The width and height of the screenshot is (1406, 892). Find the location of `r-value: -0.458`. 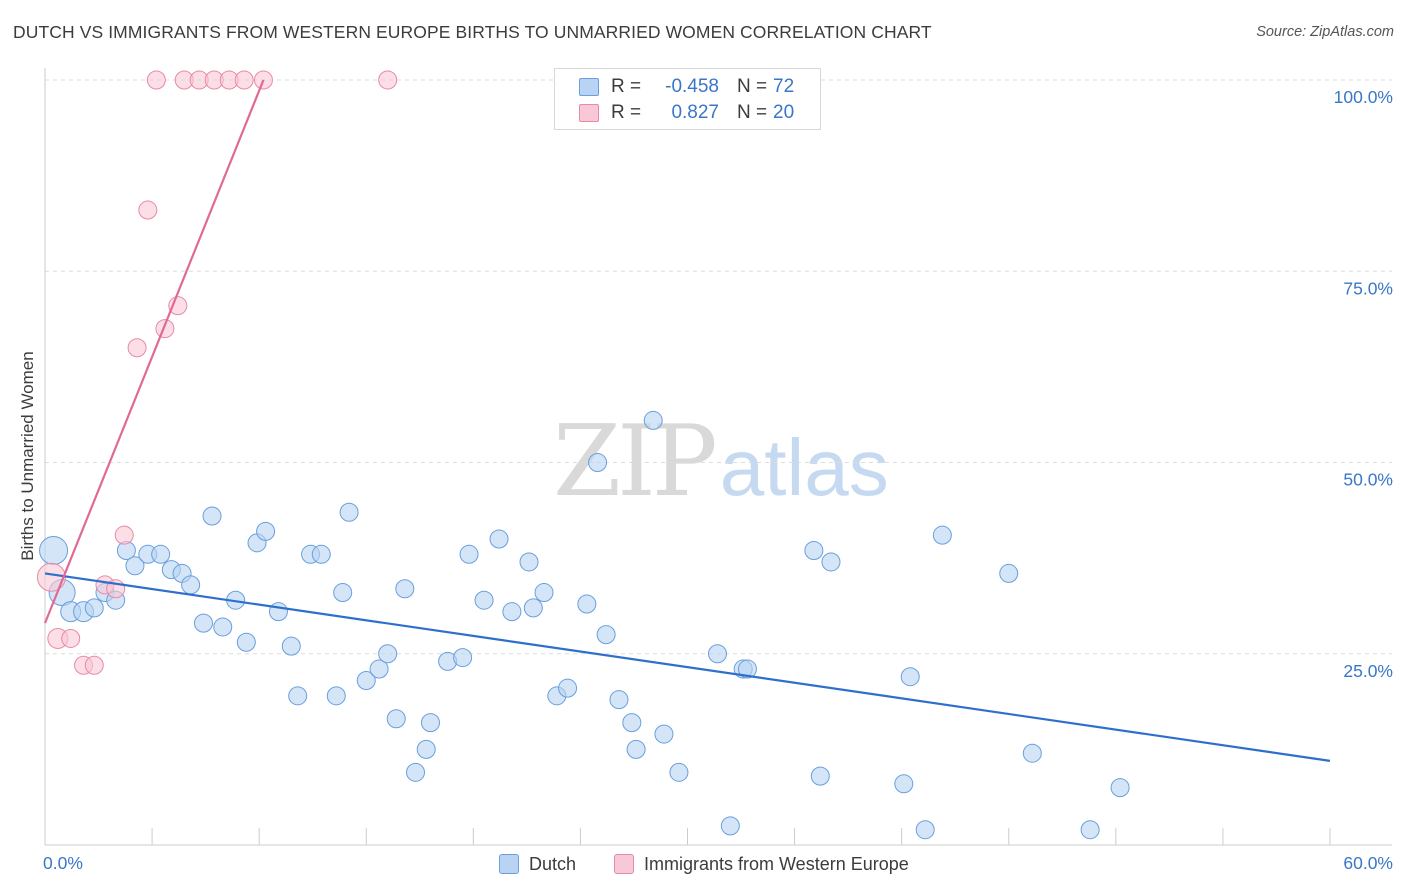

r-value: -0.458 is located at coordinates (692, 86).